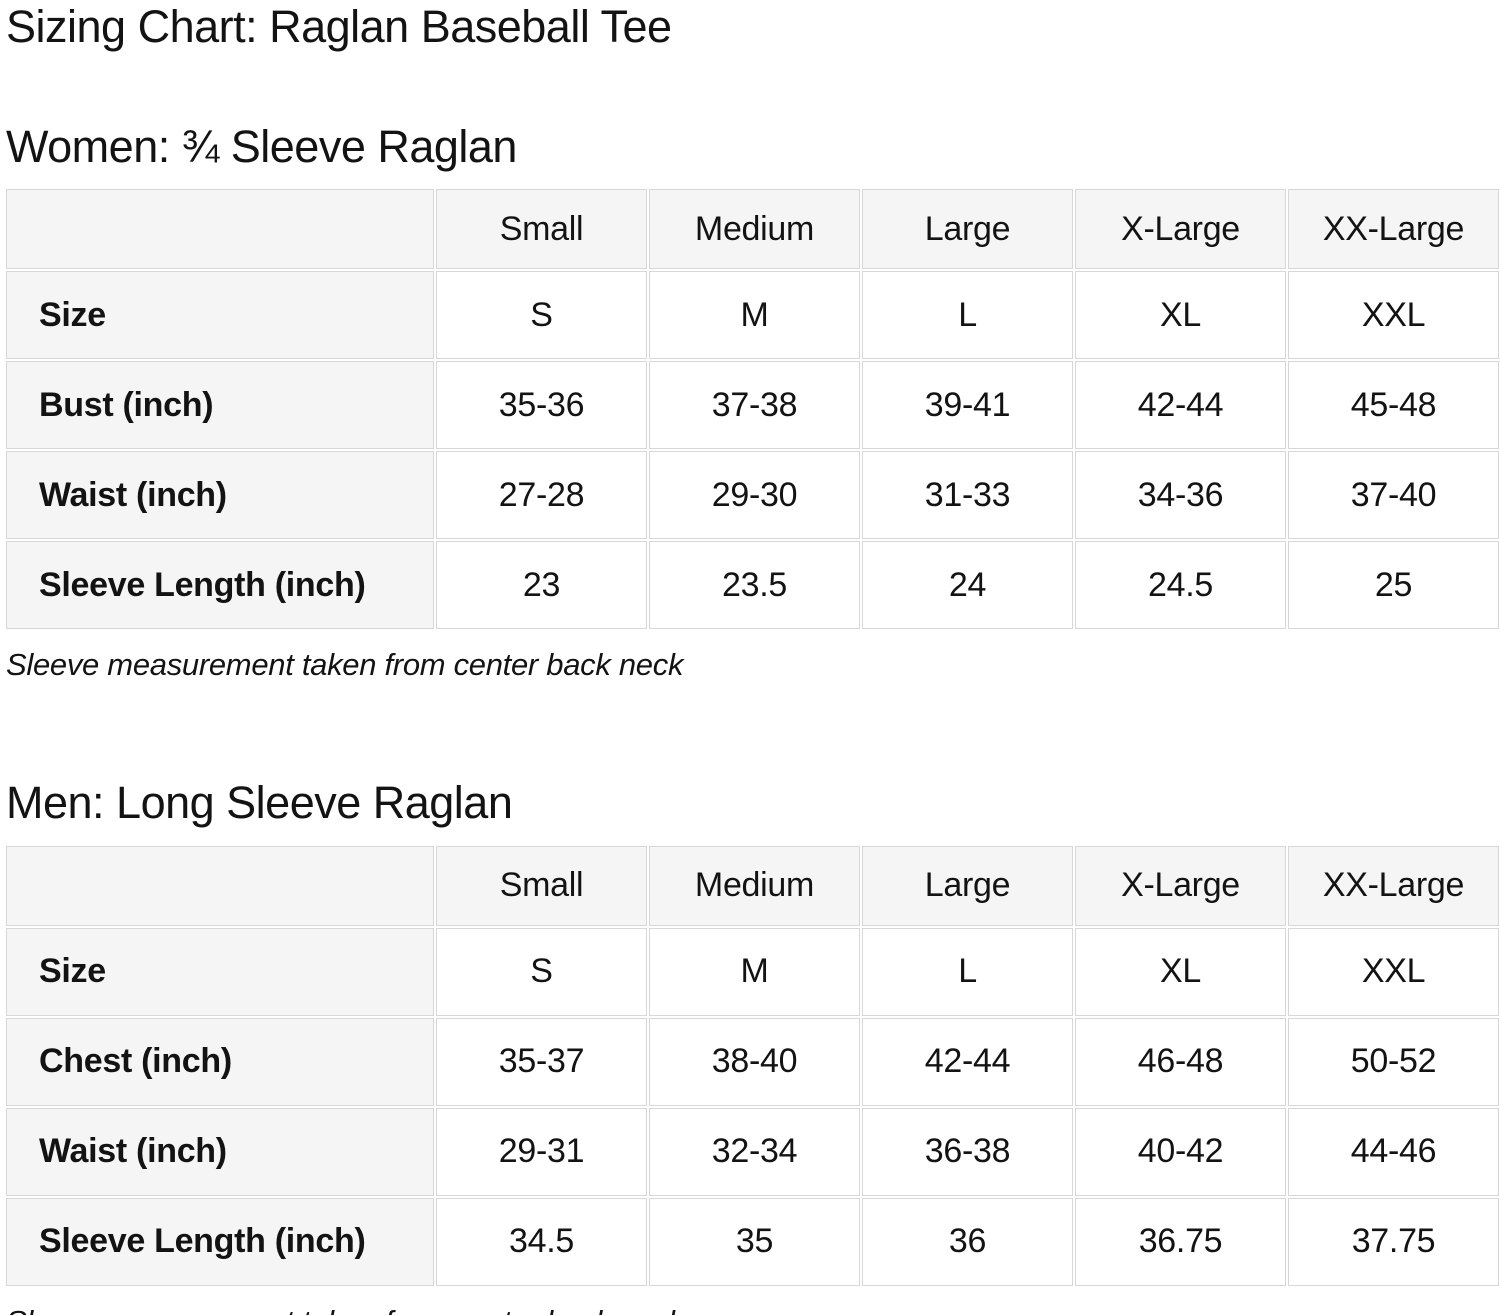  What do you see at coordinates (1180, 1151) in the screenshot?
I see `data-cell: 40-42` at bounding box center [1180, 1151].